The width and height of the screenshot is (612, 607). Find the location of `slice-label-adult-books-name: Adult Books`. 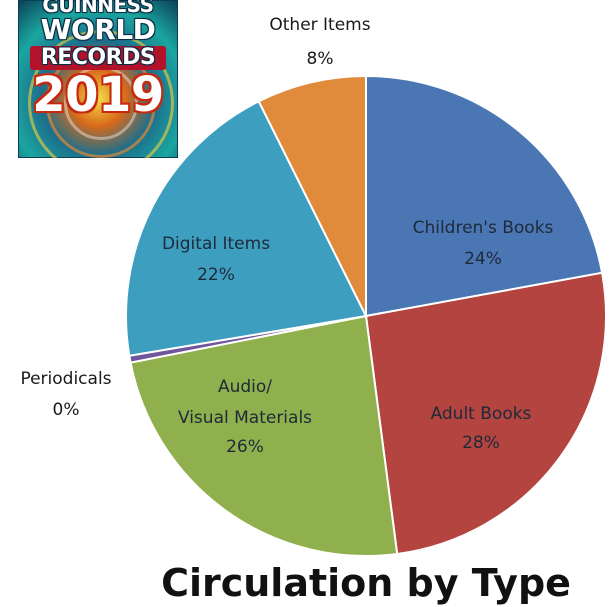

slice-label-adult-books-name: Adult Books is located at coordinates (481, 414).